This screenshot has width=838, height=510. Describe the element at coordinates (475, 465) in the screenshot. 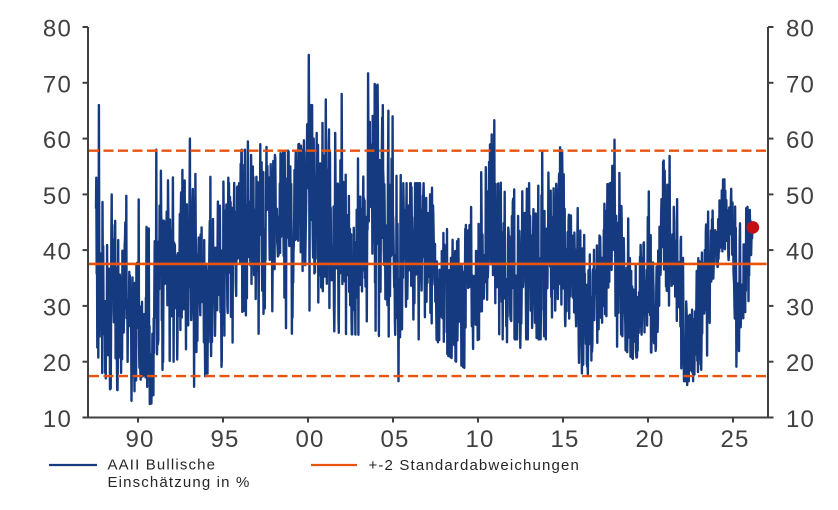

I see `svg-text: +-2 Standardabweichungen` at that location.